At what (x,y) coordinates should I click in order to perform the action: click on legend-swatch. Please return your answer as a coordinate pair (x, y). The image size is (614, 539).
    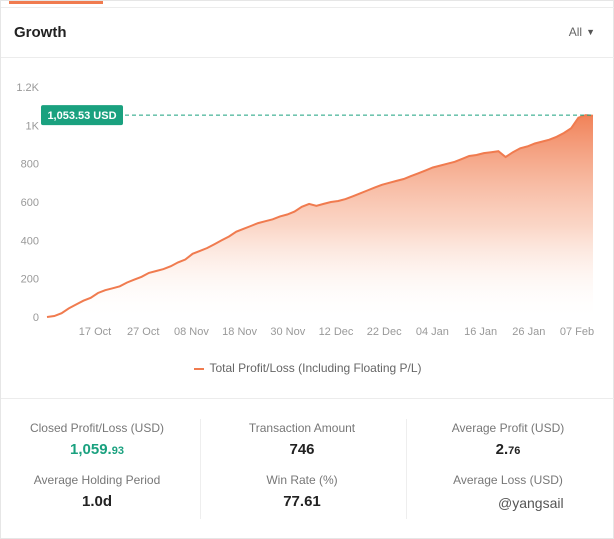
    Looking at the image, I should click on (199, 368).